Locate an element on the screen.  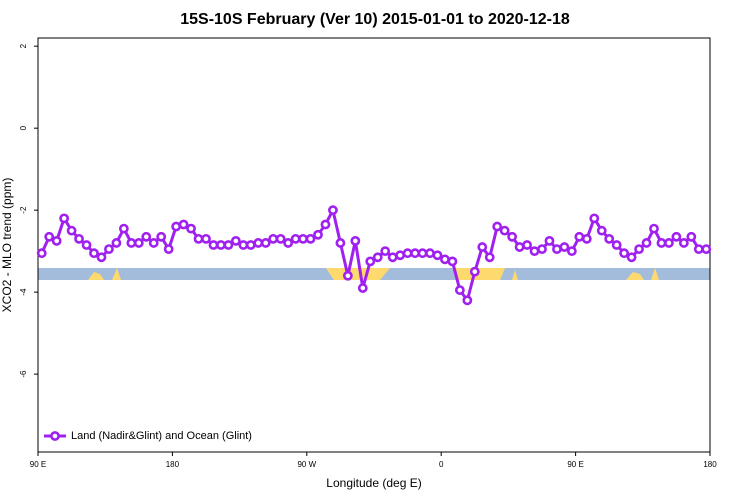
y-tick-label: 0 is located at coordinates (23, 127).